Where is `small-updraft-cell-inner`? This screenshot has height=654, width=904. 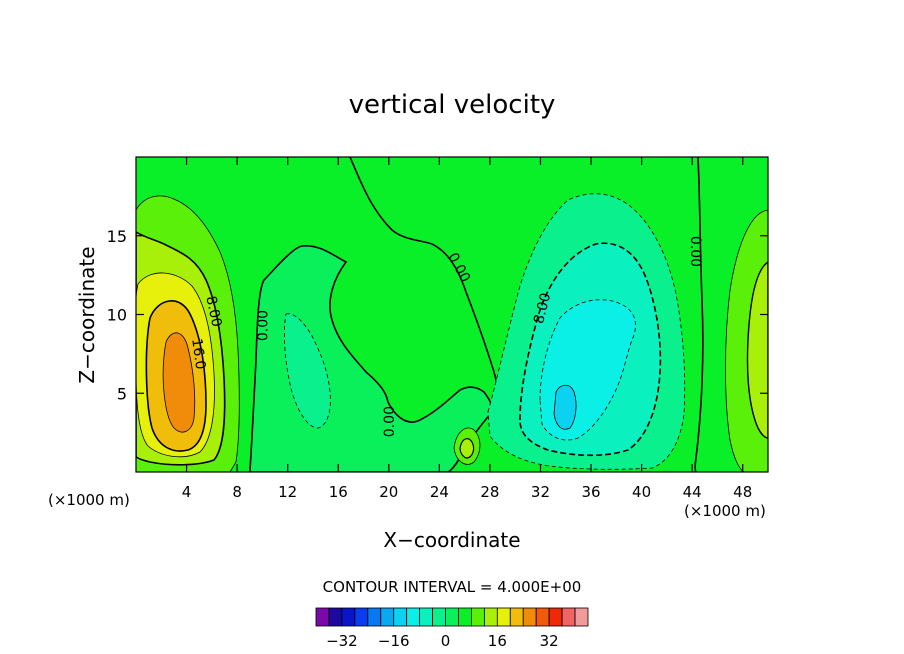 small-updraft-cell-inner is located at coordinates (467, 448).